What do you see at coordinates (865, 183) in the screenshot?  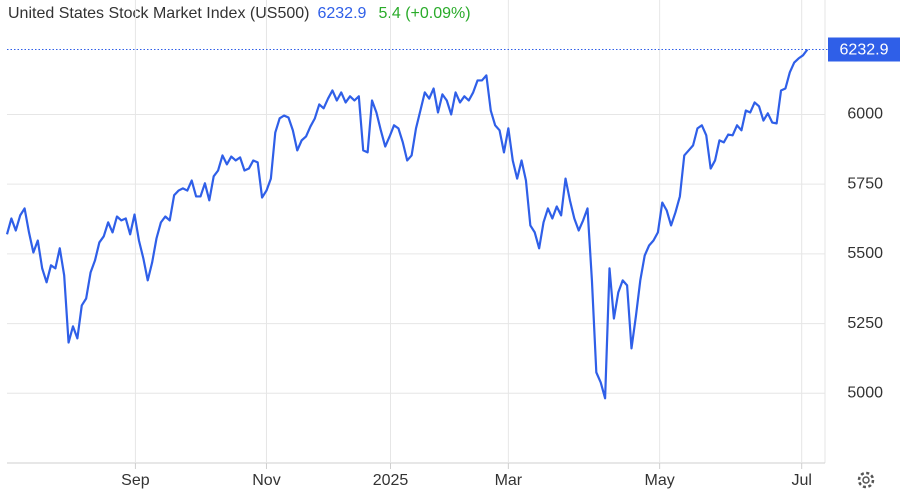 I see `y-tick-label: 5750` at bounding box center [865, 183].